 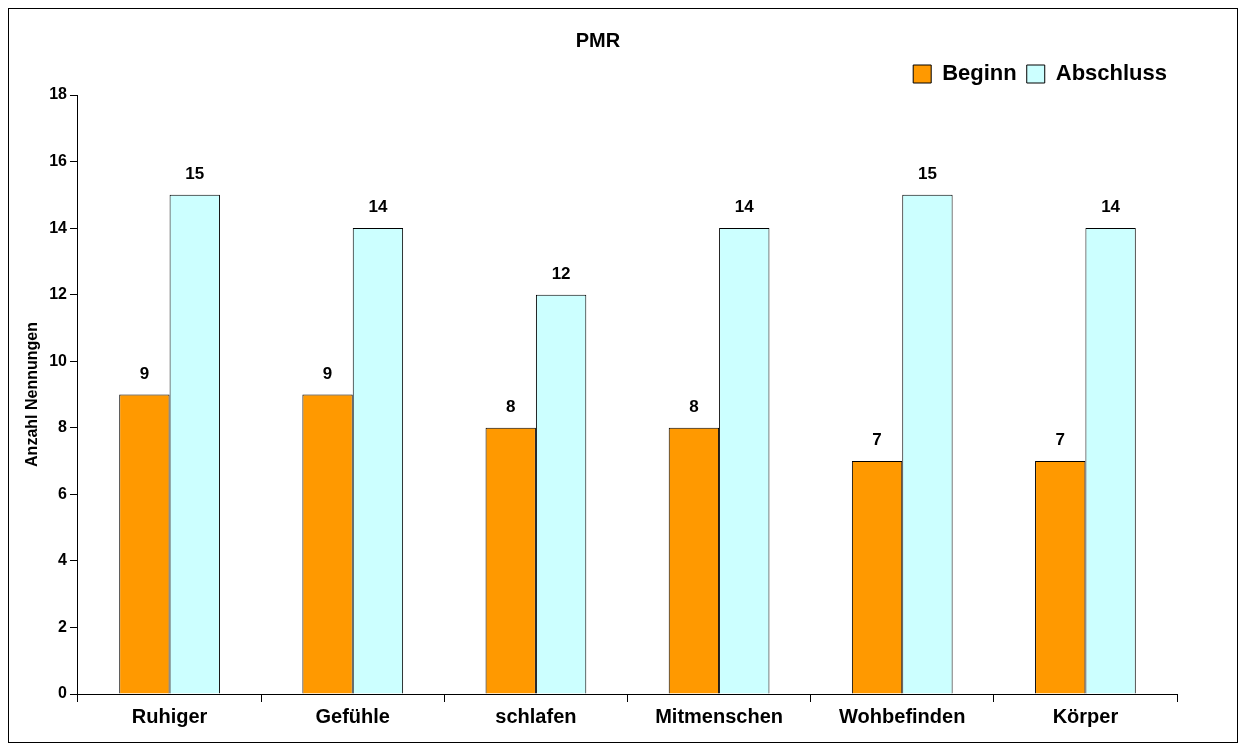 I want to click on y-tick-label: 8, so click(x=63, y=427).